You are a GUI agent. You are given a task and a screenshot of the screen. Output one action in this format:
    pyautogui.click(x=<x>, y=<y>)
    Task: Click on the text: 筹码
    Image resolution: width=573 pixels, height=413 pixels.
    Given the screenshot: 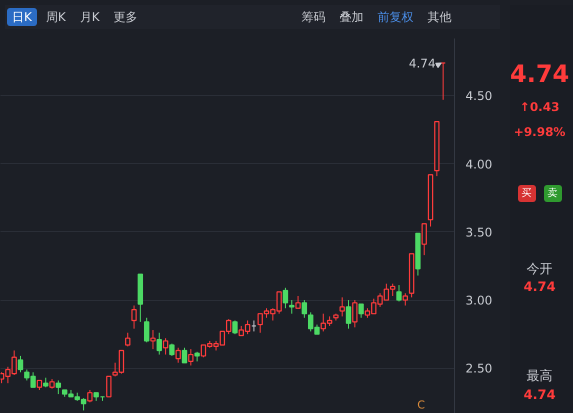 What is the action you would take?
    pyautogui.click(x=313, y=17)
    